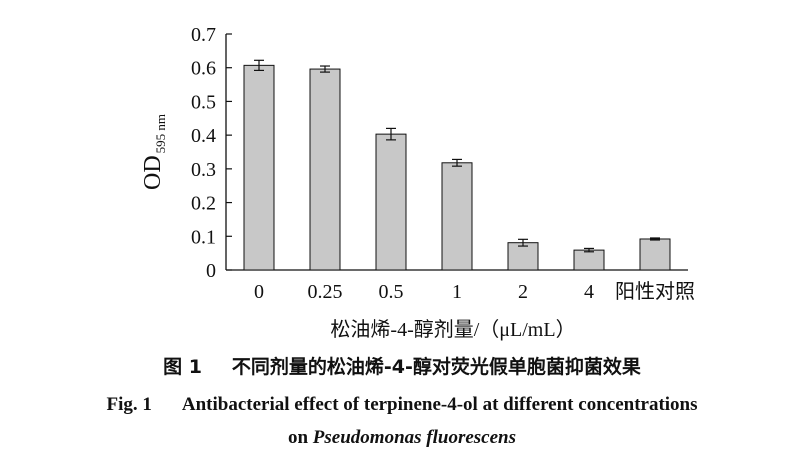 The height and width of the screenshot is (461, 804). Describe the element at coordinates (325, 292) in the screenshot. I see `x-tick-label: 0.25` at that location.